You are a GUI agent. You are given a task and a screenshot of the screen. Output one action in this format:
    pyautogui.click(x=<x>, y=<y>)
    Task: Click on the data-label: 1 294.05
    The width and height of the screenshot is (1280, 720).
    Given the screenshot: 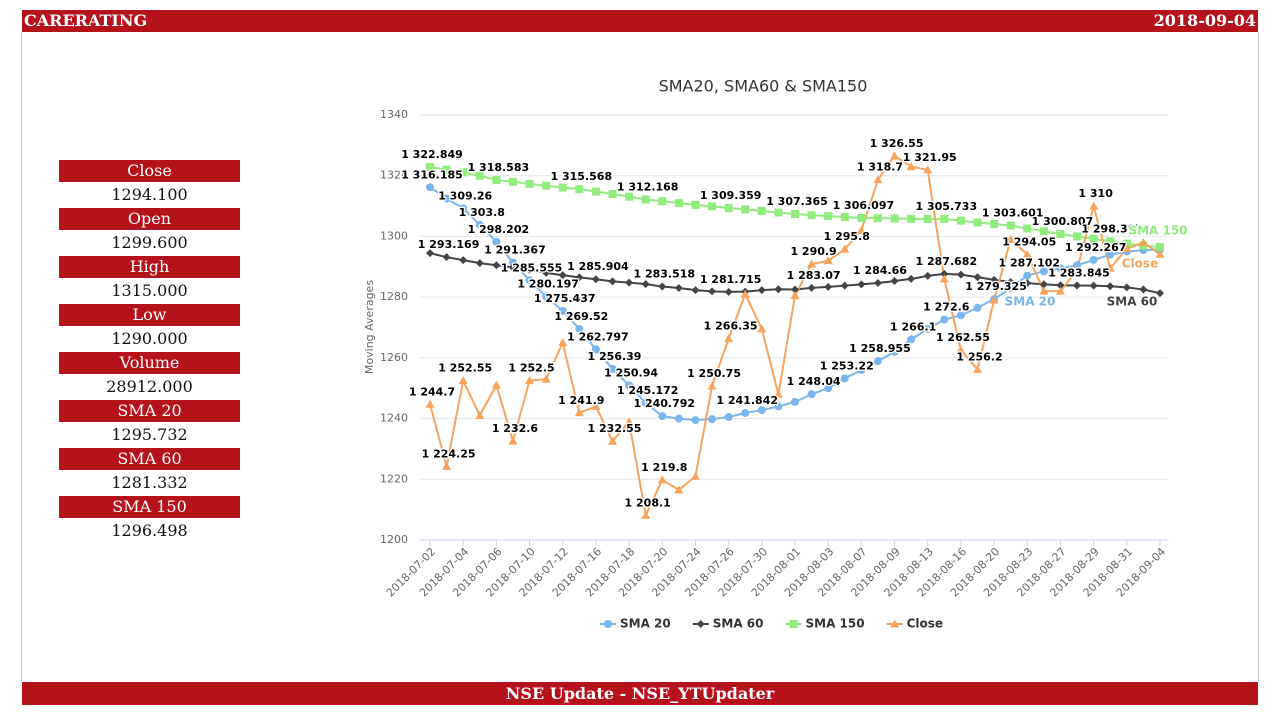 What is the action you would take?
    pyautogui.click(x=1029, y=241)
    